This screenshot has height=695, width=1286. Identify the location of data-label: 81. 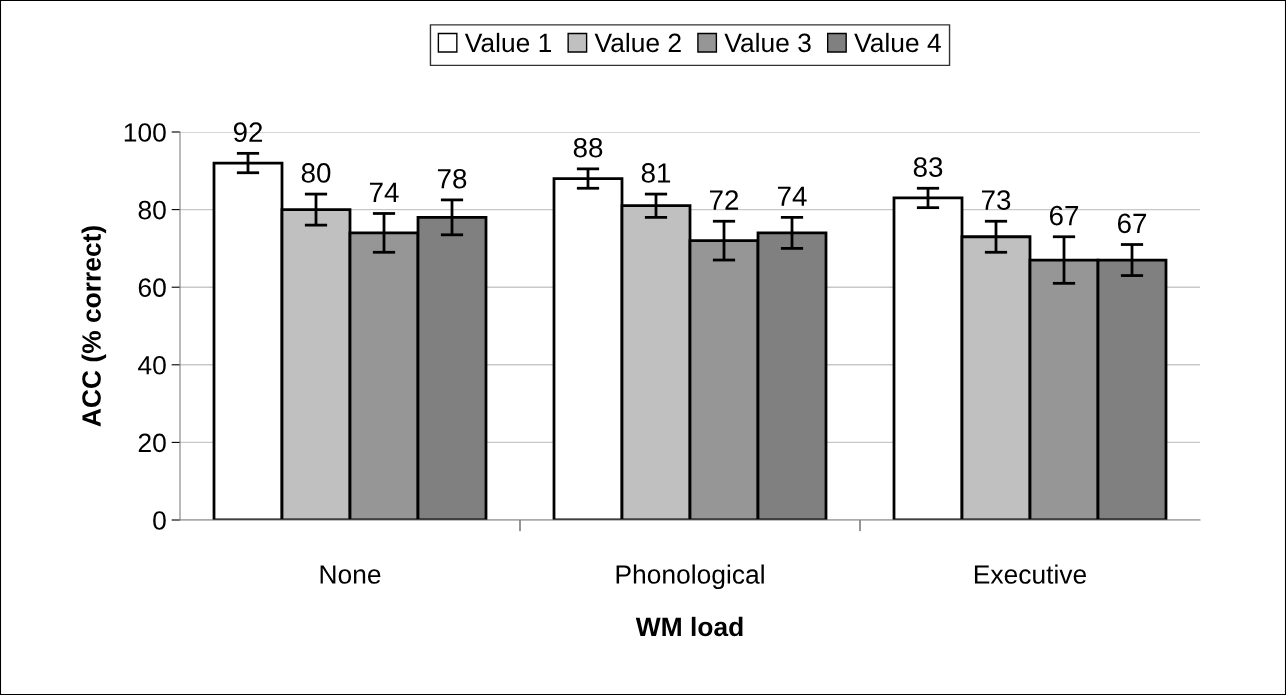
(656, 173).